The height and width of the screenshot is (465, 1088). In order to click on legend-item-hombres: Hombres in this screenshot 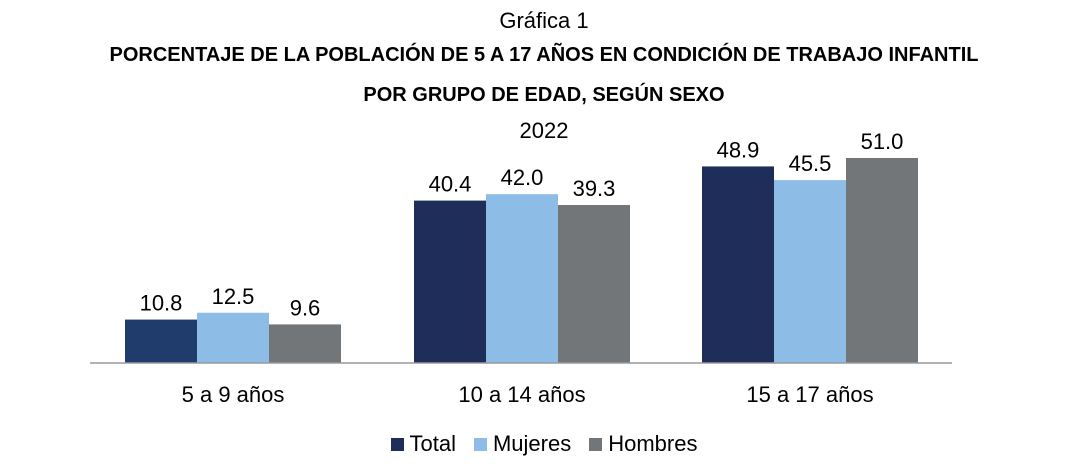, I will do `click(643, 444)`.